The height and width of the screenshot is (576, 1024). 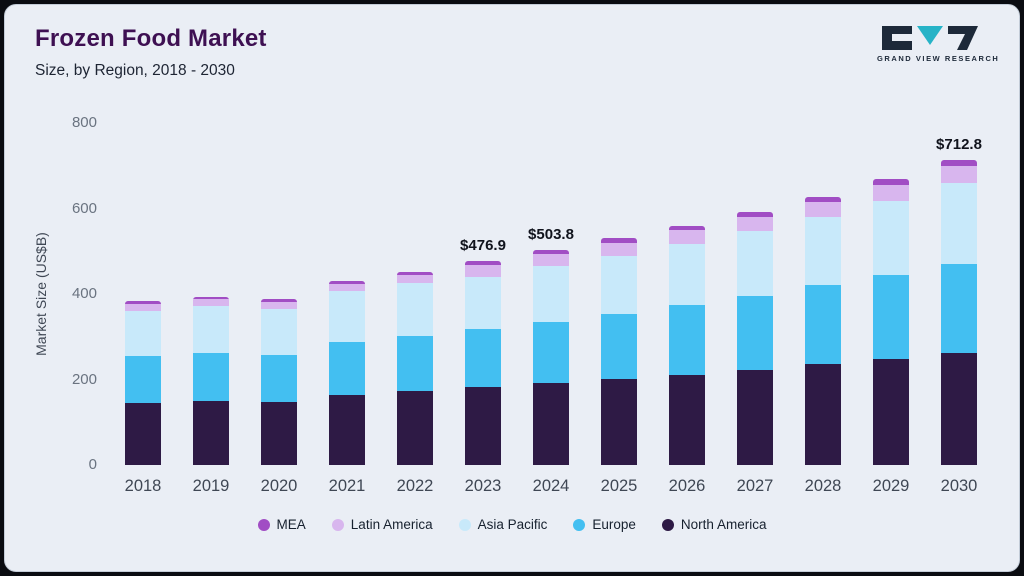 What do you see at coordinates (464, 524) in the screenshot?
I see `legend-dot-asia-pacific` at bounding box center [464, 524].